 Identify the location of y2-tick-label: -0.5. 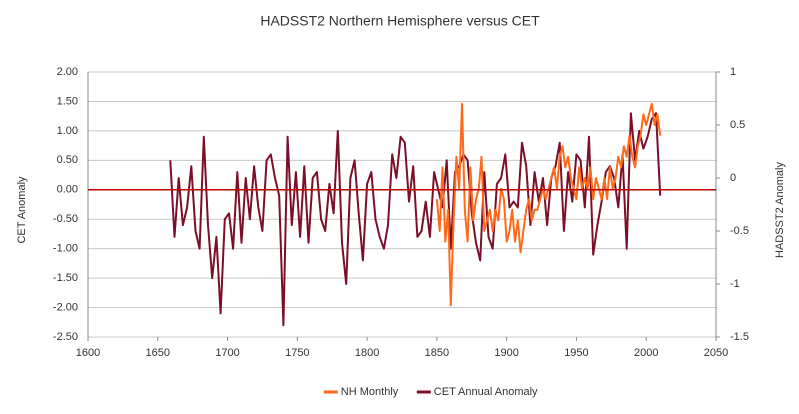
(739, 231).